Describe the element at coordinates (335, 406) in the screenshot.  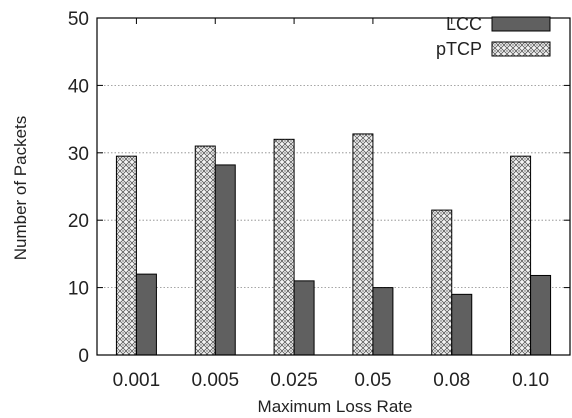
I see `x-axis-label: Maximum Loss Rate` at that location.